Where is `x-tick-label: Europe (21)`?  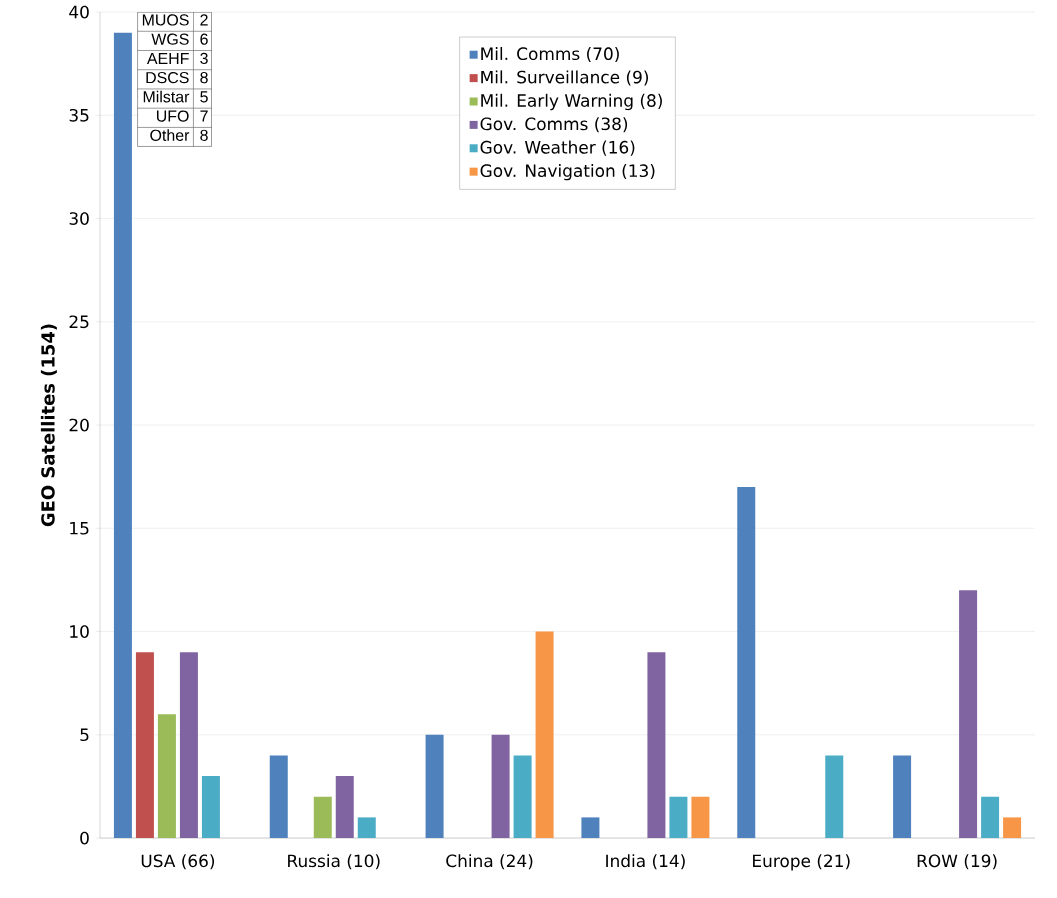 x-tick-label: Europe (21) is located at coordinates (801, 862).